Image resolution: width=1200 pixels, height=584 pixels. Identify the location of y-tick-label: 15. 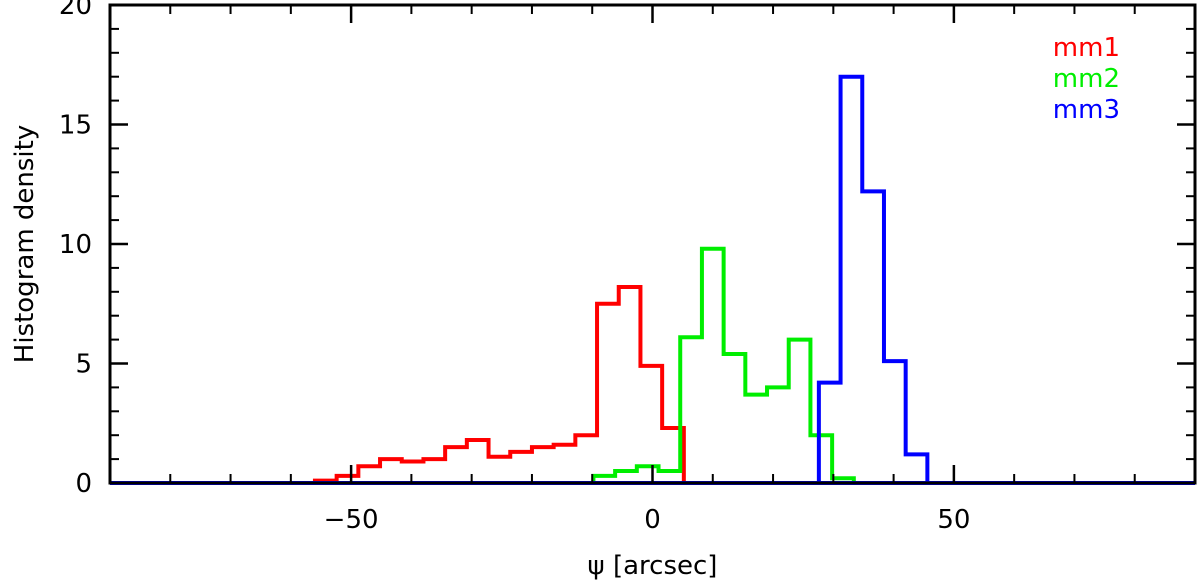
(75, 126).